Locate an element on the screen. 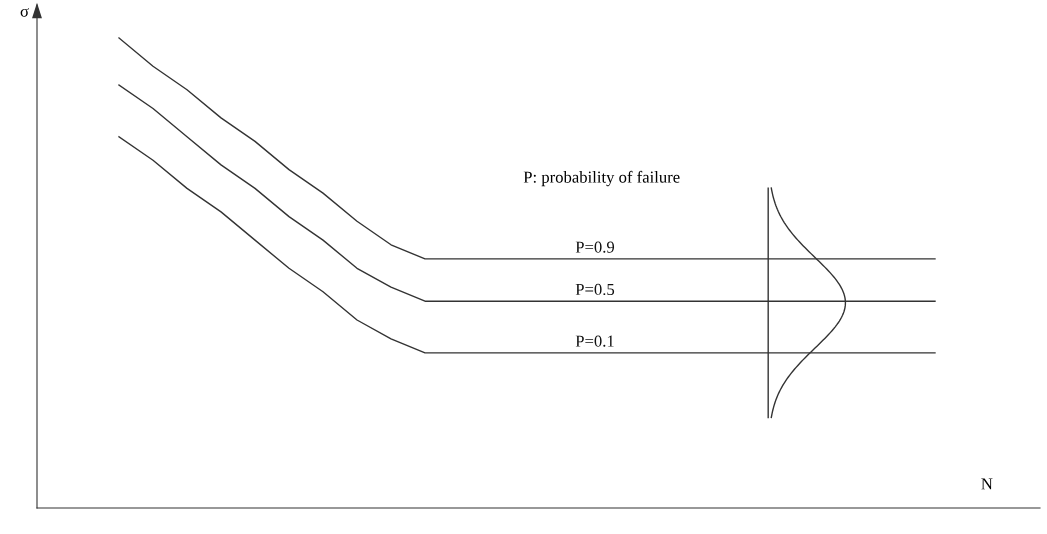 The width and height of the screenshot is (1047, 534). series-label: P=0.9 is located at coordinates (595, 247).